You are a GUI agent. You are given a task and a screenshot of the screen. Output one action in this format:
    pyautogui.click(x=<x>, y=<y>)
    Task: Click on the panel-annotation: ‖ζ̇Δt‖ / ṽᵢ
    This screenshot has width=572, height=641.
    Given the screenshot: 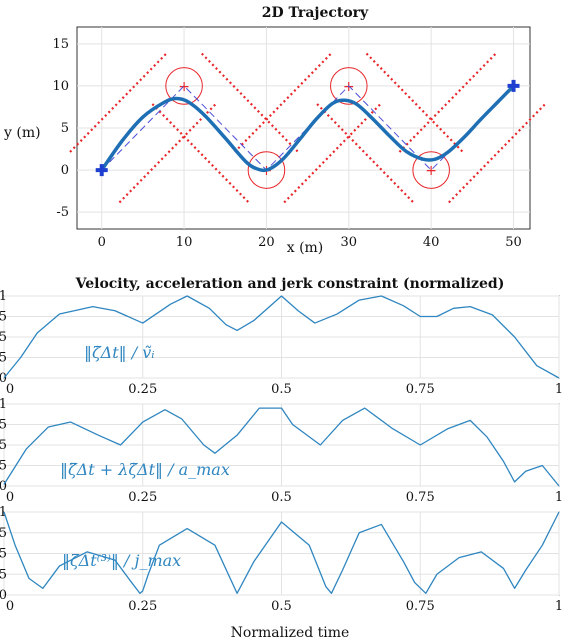 What is the action you would take?
    pyautogui.click(x=119, y=352)
    